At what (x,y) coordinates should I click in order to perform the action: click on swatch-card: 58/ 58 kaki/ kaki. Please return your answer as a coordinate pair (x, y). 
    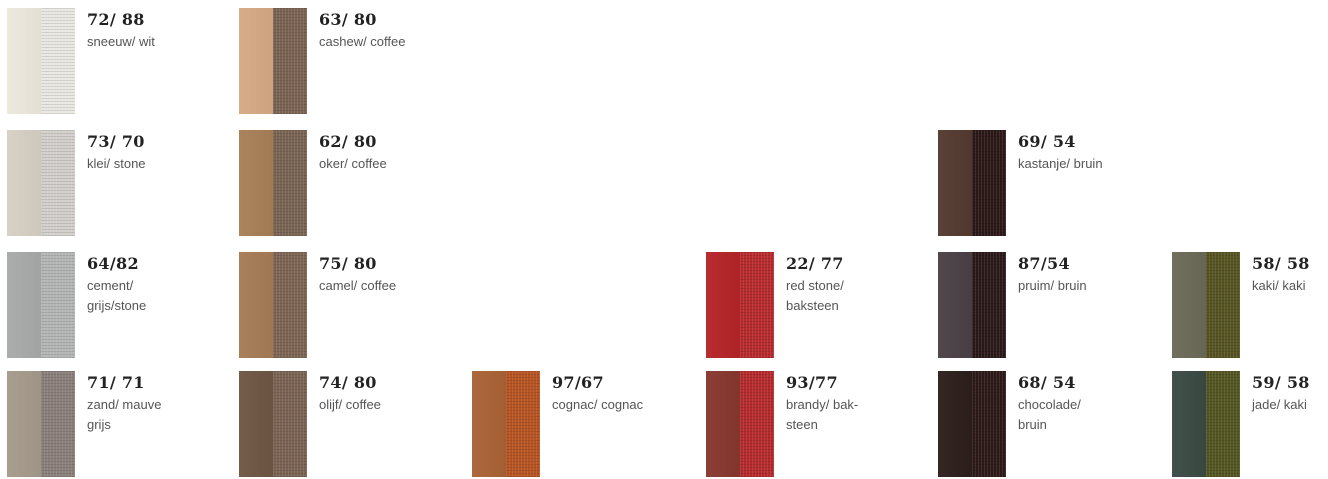
    Looking at the image, I should click on (1250, 306).